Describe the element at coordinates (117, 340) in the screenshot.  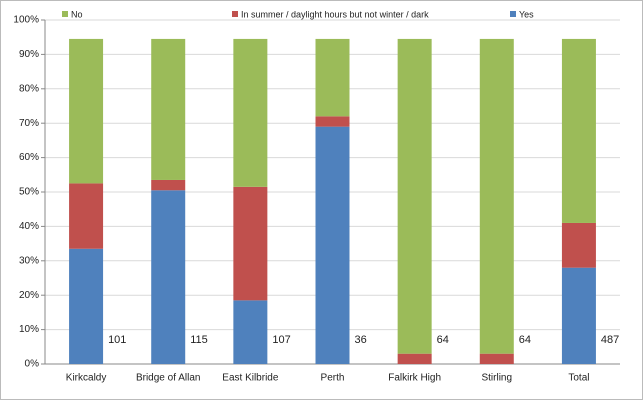
I see `sample-size-label: 101` at that location.